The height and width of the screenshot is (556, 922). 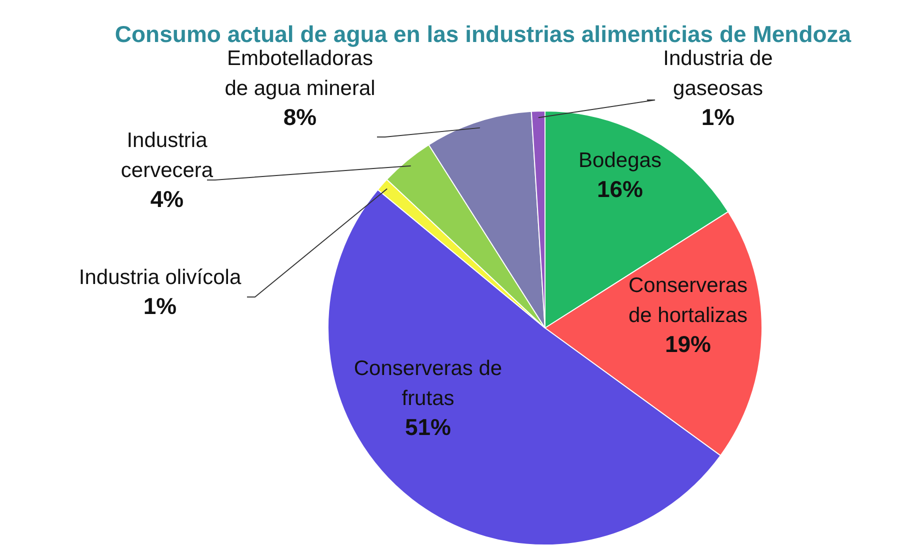 What do you see at coordinates (688, 344) in the screenshot?
I see `data-label: 19%` at bounding box center [688, 344].